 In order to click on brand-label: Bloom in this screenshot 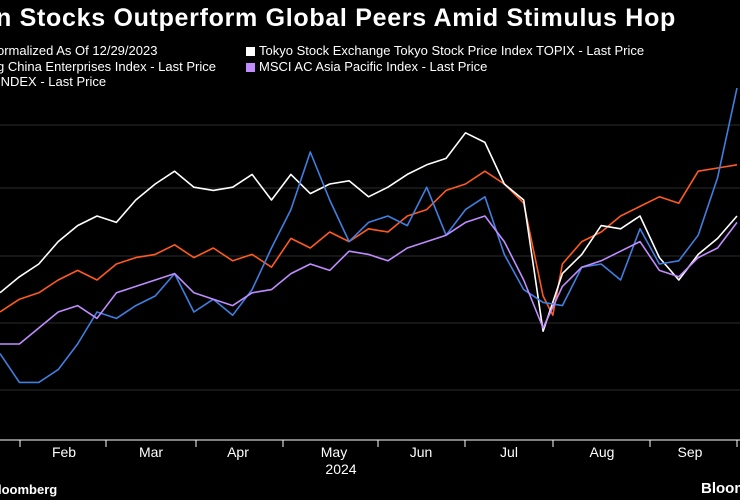, I will do `click(720, 488)`.